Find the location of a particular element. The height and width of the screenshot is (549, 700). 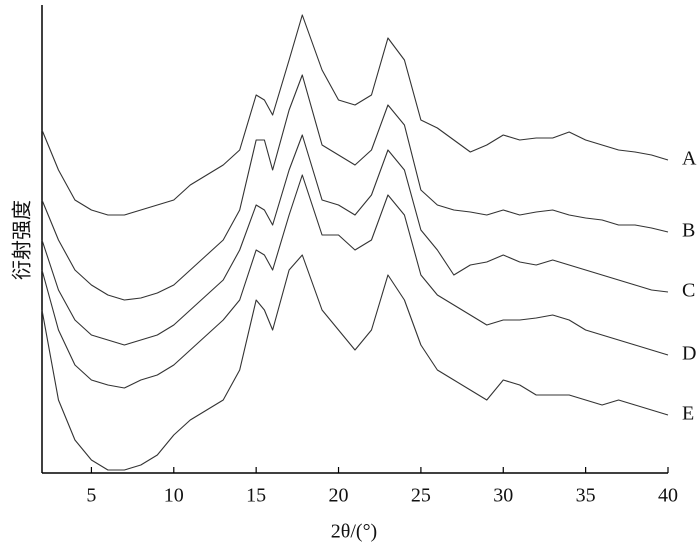

series-label: C is located at coordinates (688, 291).